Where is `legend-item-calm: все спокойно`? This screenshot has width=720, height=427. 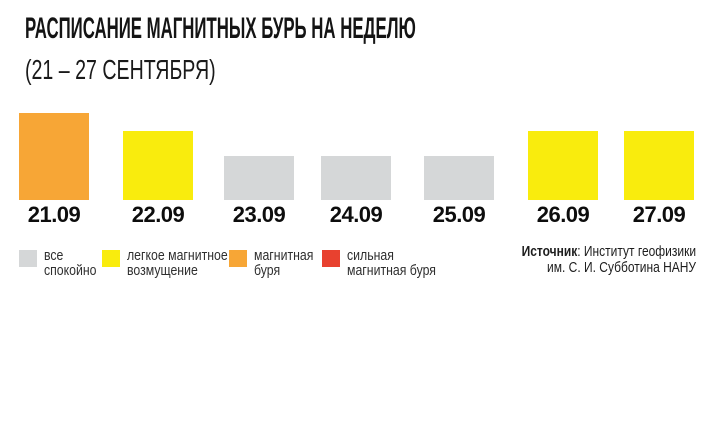
legend-item-calm: все спокойно is located at coordinates (63, 262).